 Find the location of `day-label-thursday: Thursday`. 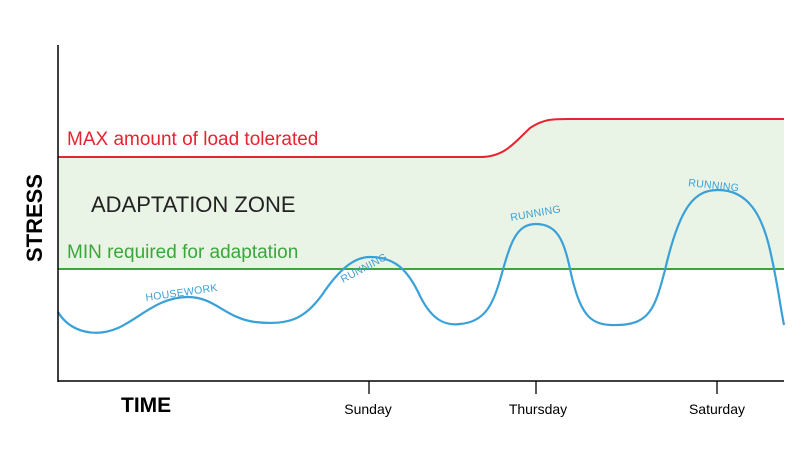

day-label-thursday: Thursday is located at coordinates (538, 409).